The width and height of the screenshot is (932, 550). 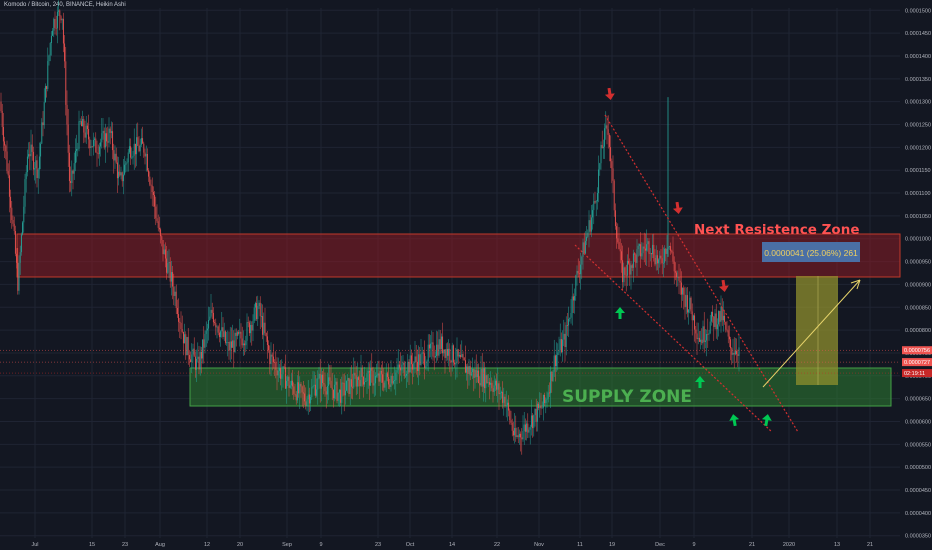 What do you see at coordinates (612, 545) in the screenshot?
I see `x-tick-label: 19` at bounding box center [612, 545].